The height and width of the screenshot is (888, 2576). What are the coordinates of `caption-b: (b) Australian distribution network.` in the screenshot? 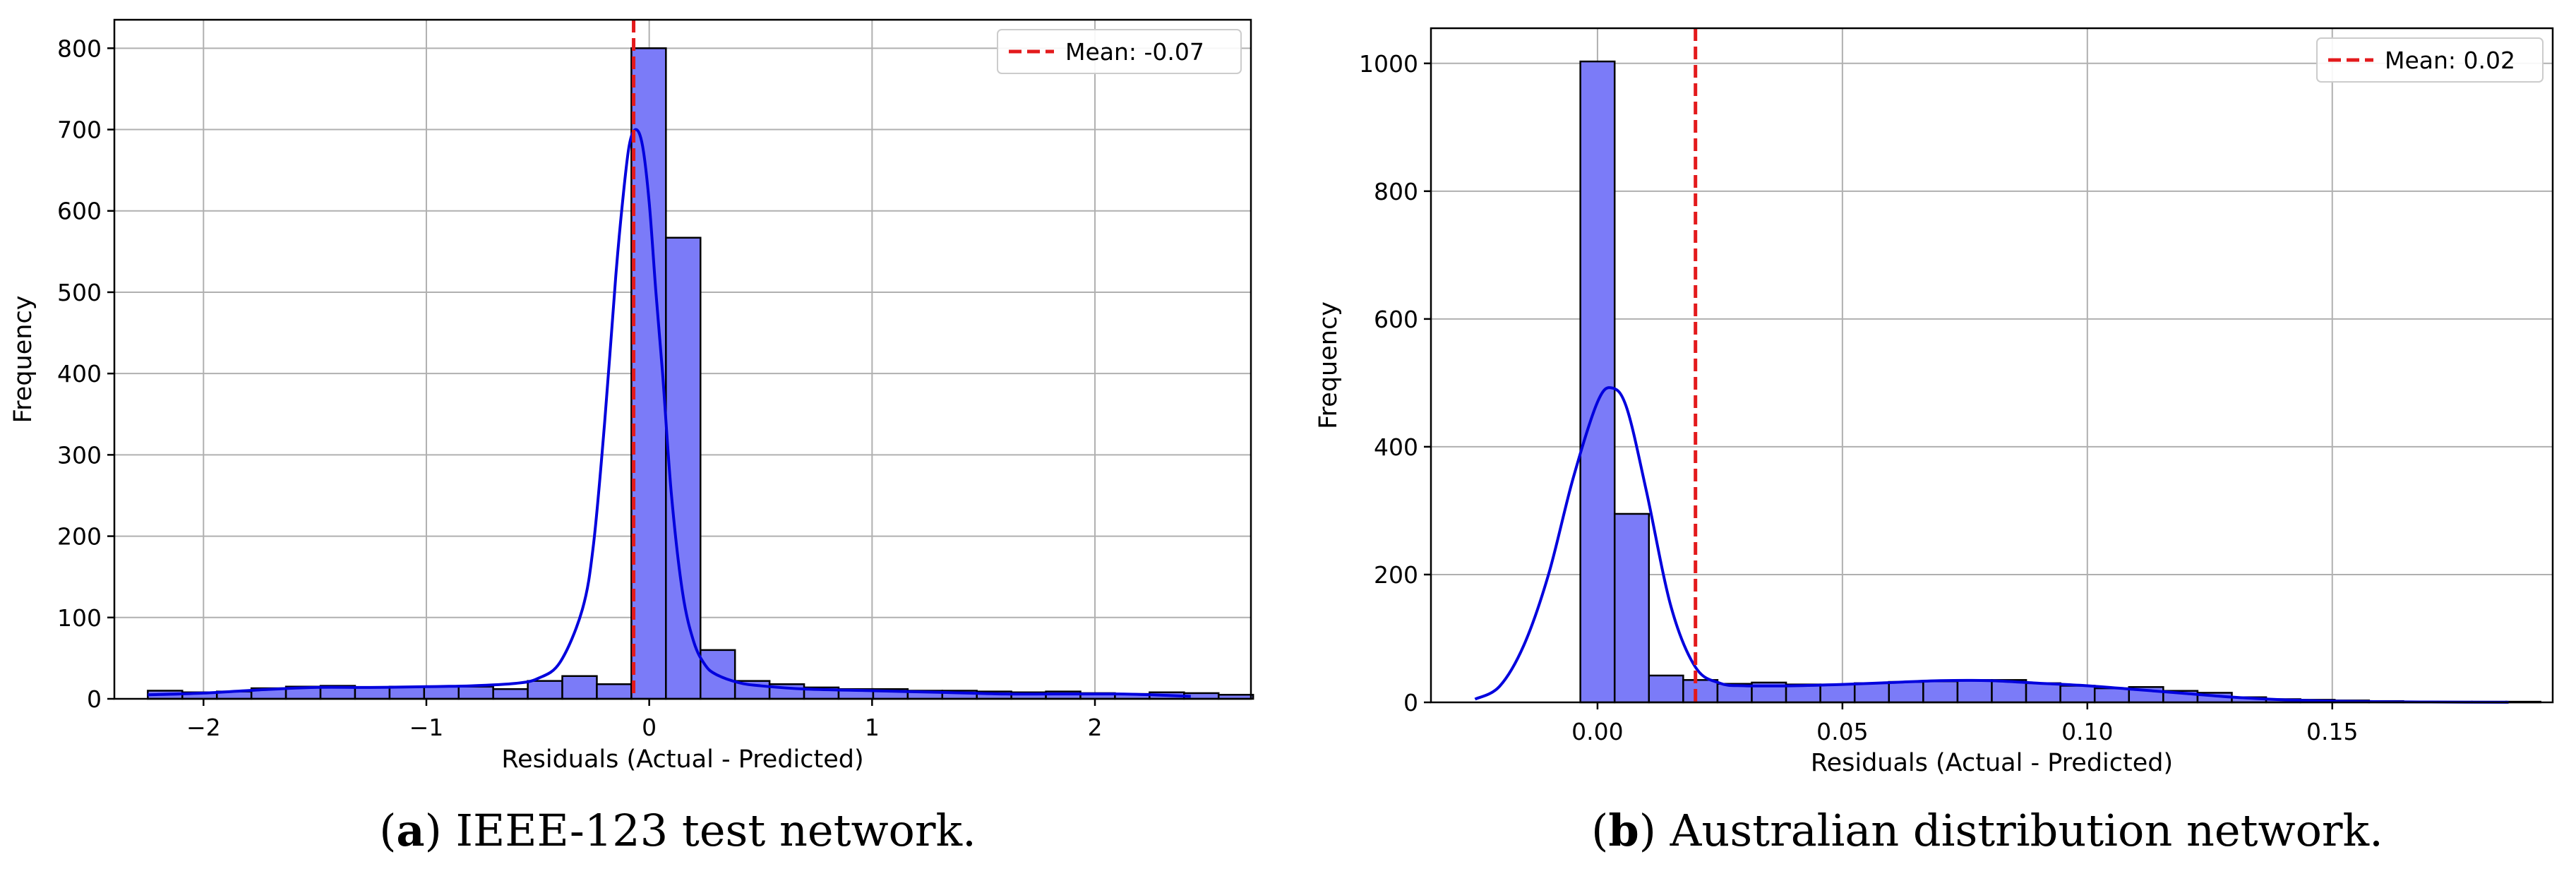 It's located at (1987, 831).